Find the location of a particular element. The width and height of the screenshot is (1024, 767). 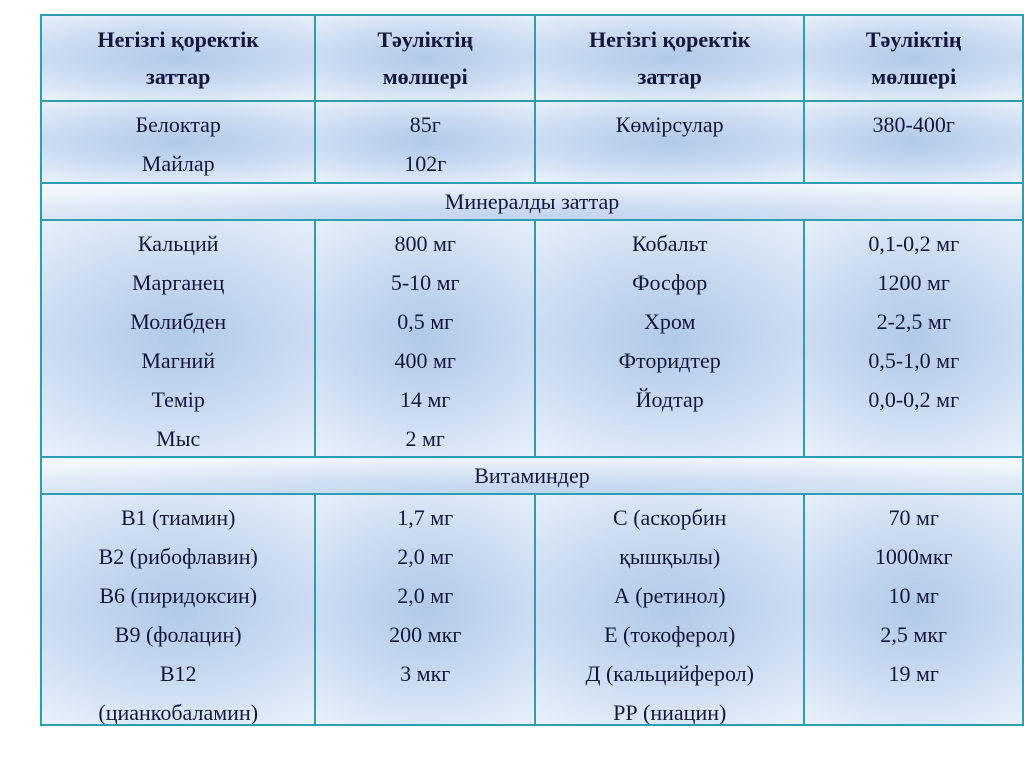

cell-carbohydrates-amount: 380-400г is located at coordinates (914, 143).